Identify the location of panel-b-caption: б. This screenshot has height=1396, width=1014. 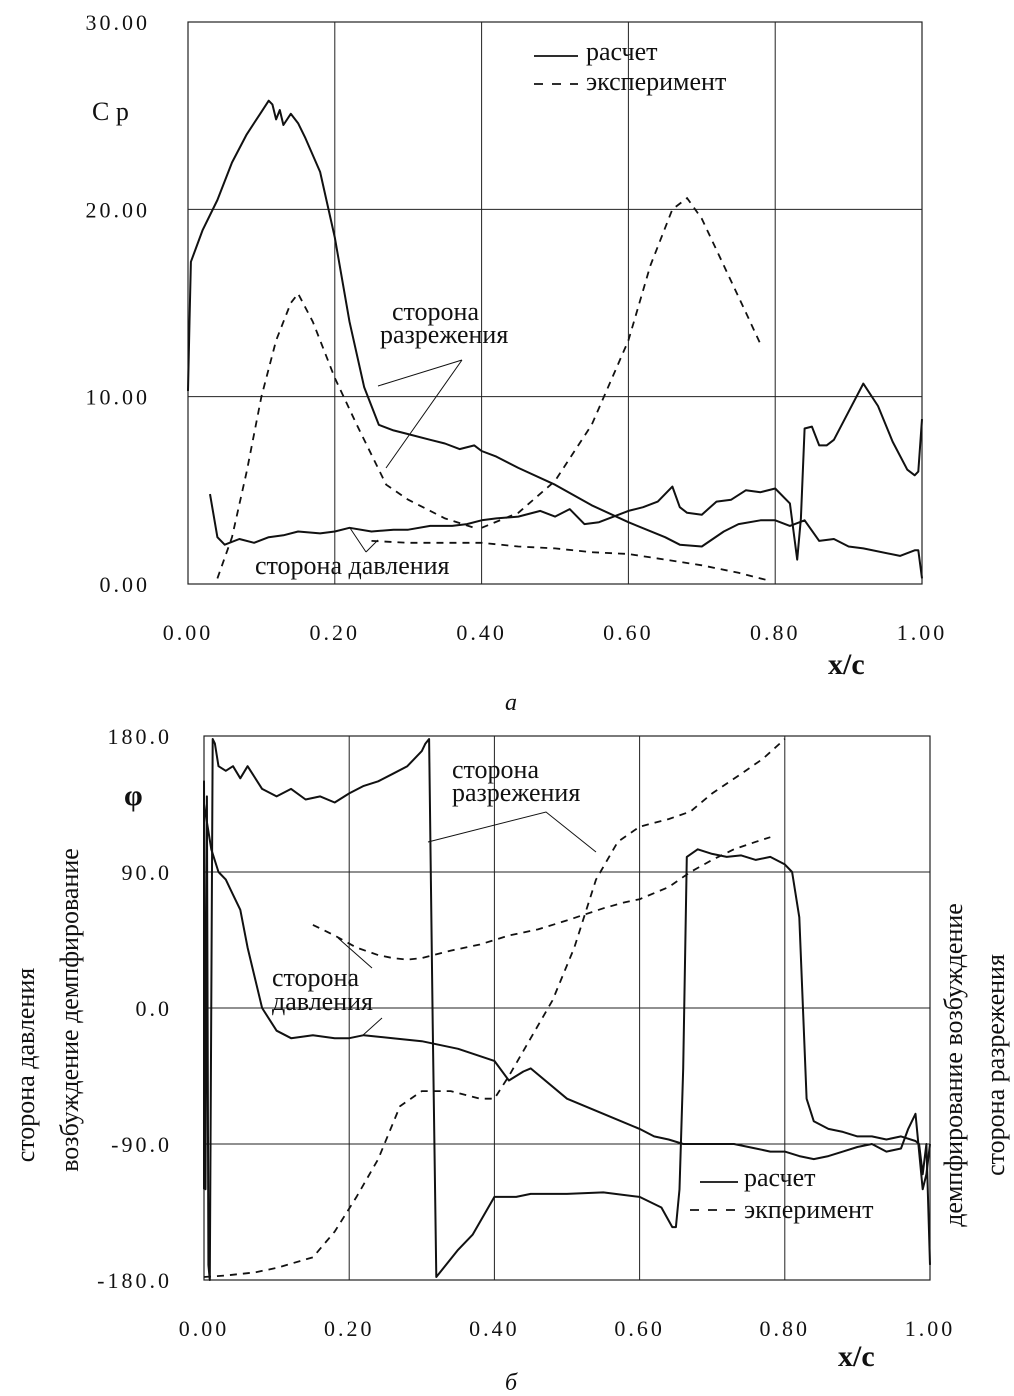
(511, 1383).